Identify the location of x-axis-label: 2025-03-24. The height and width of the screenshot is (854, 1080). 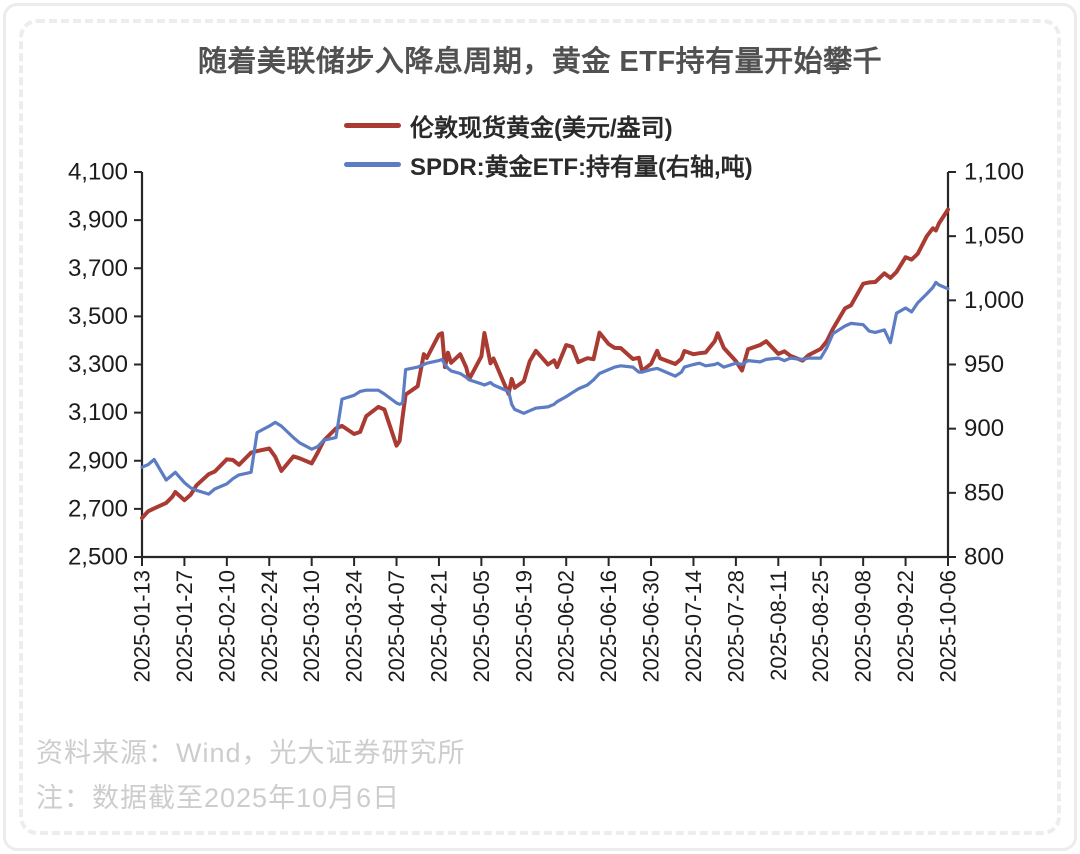
(354, 626).